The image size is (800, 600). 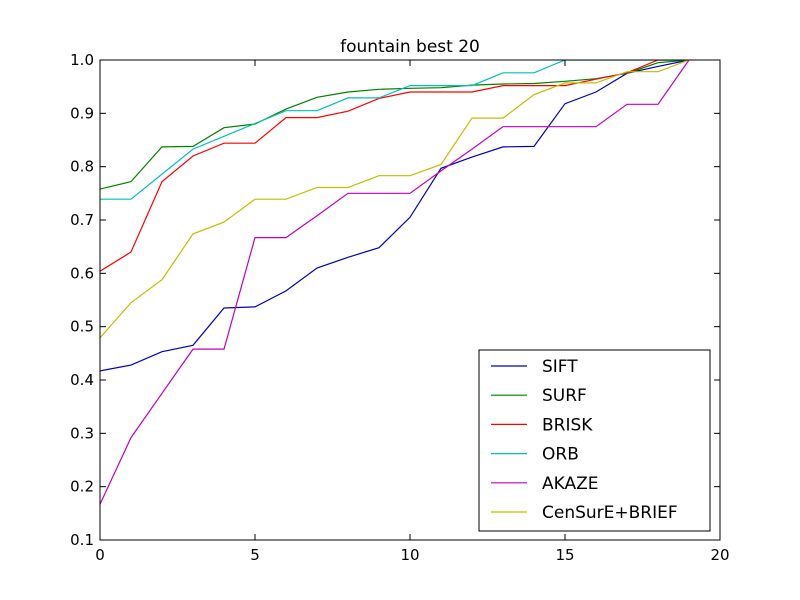 What do you see at coordinates (409, 555) in the screenshot?
I see `x-tick-label: 10` at bounding box center [409, 555].